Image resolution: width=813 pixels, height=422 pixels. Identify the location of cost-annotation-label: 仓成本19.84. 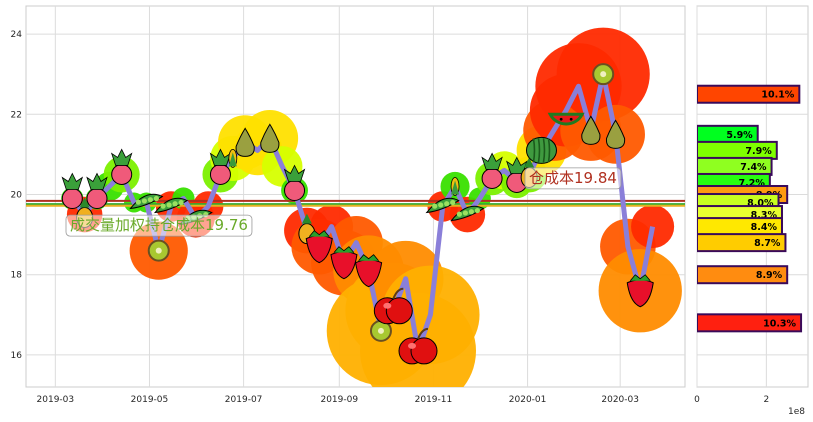
(573, 178).